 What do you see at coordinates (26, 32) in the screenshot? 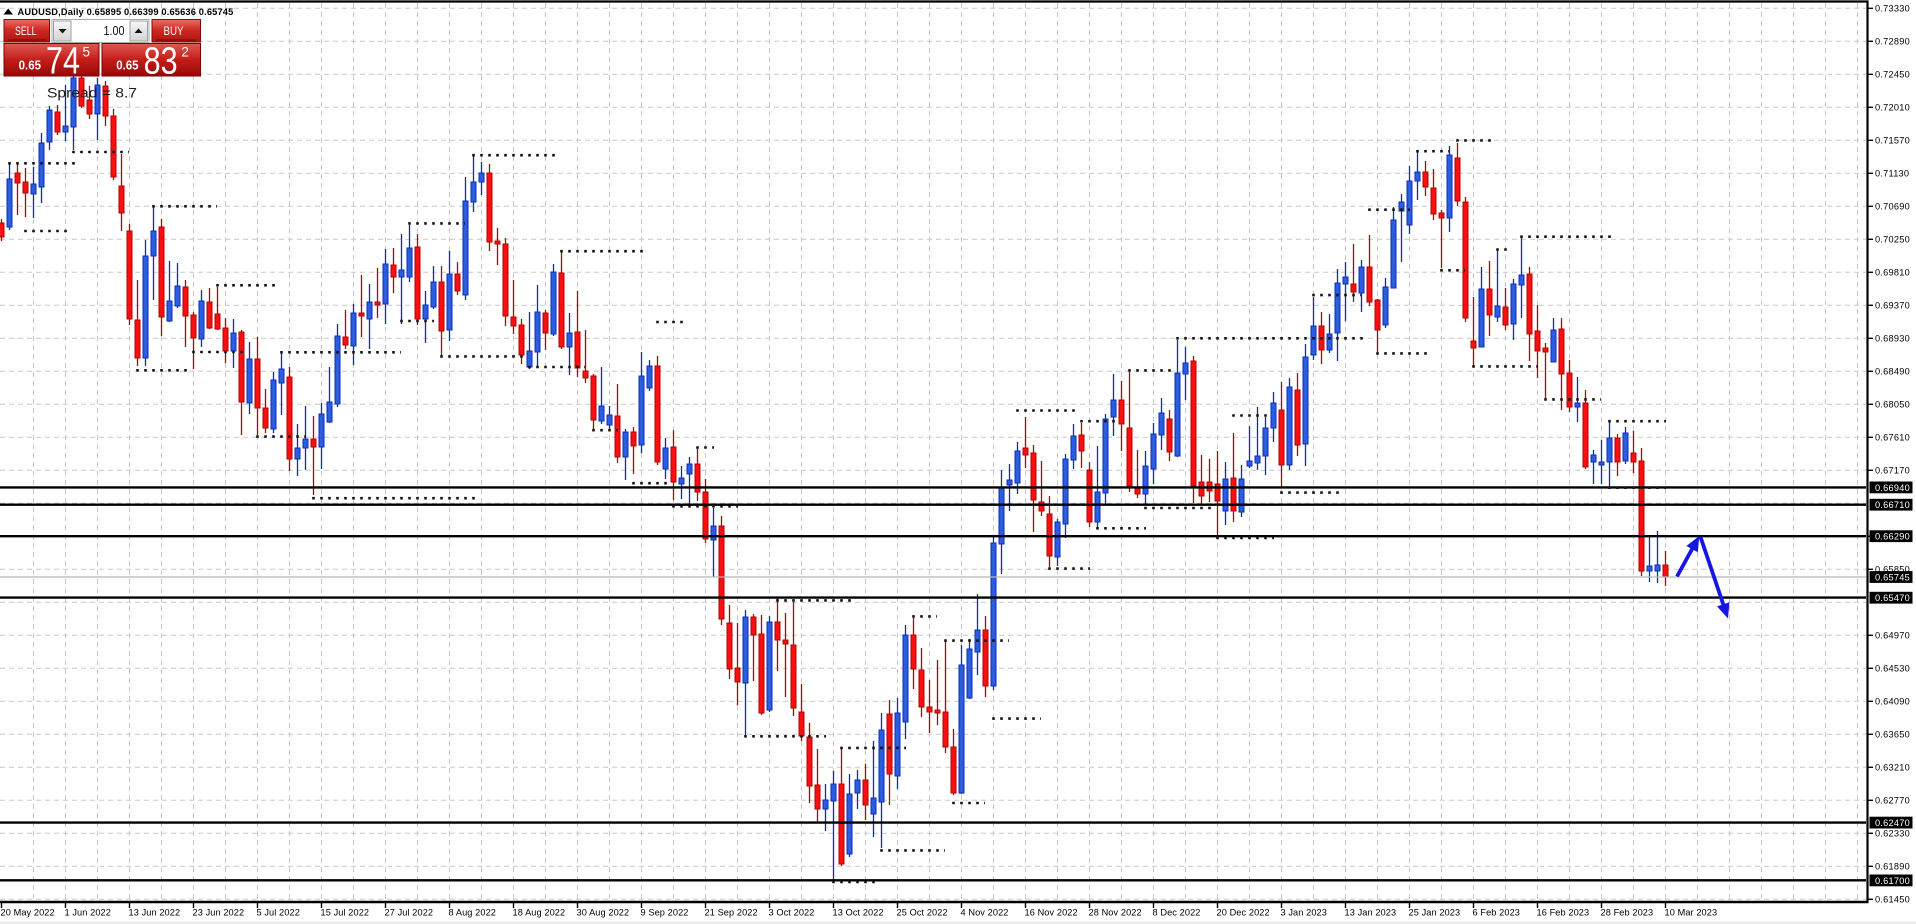
I see `svg-text: SELL` at bounding box center [26, 32].